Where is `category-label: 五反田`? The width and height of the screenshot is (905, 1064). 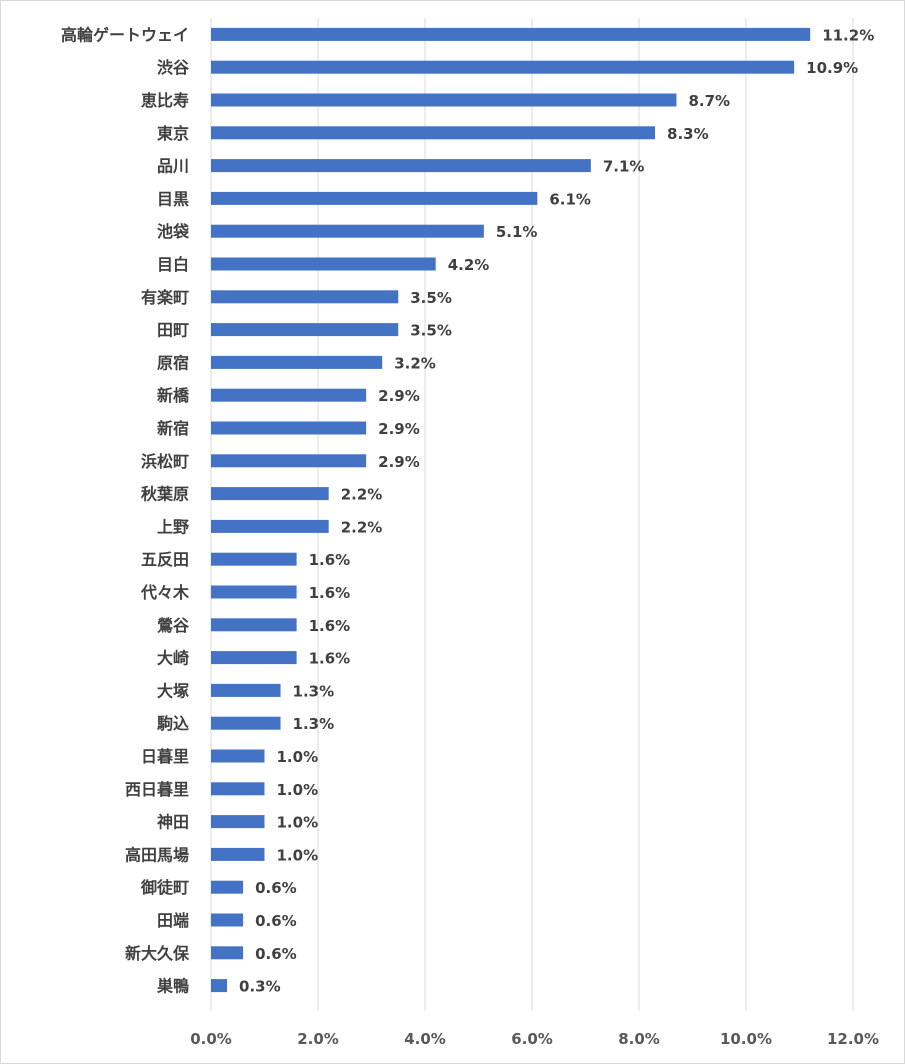 category-label: 五反田 is located at coordinates (165, 559).